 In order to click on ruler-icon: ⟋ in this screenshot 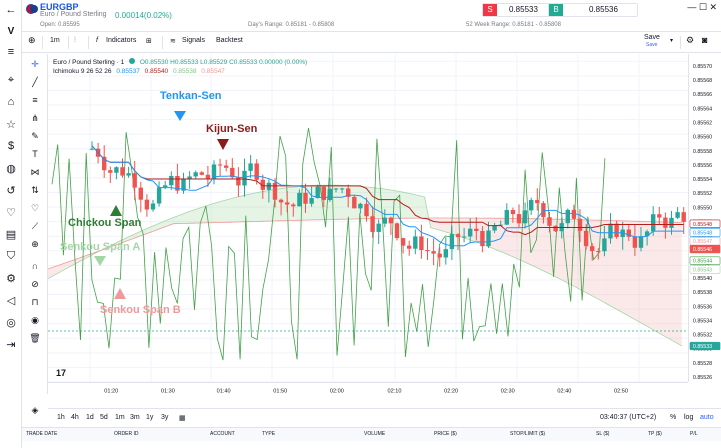, I will do `click(35, 226)`.